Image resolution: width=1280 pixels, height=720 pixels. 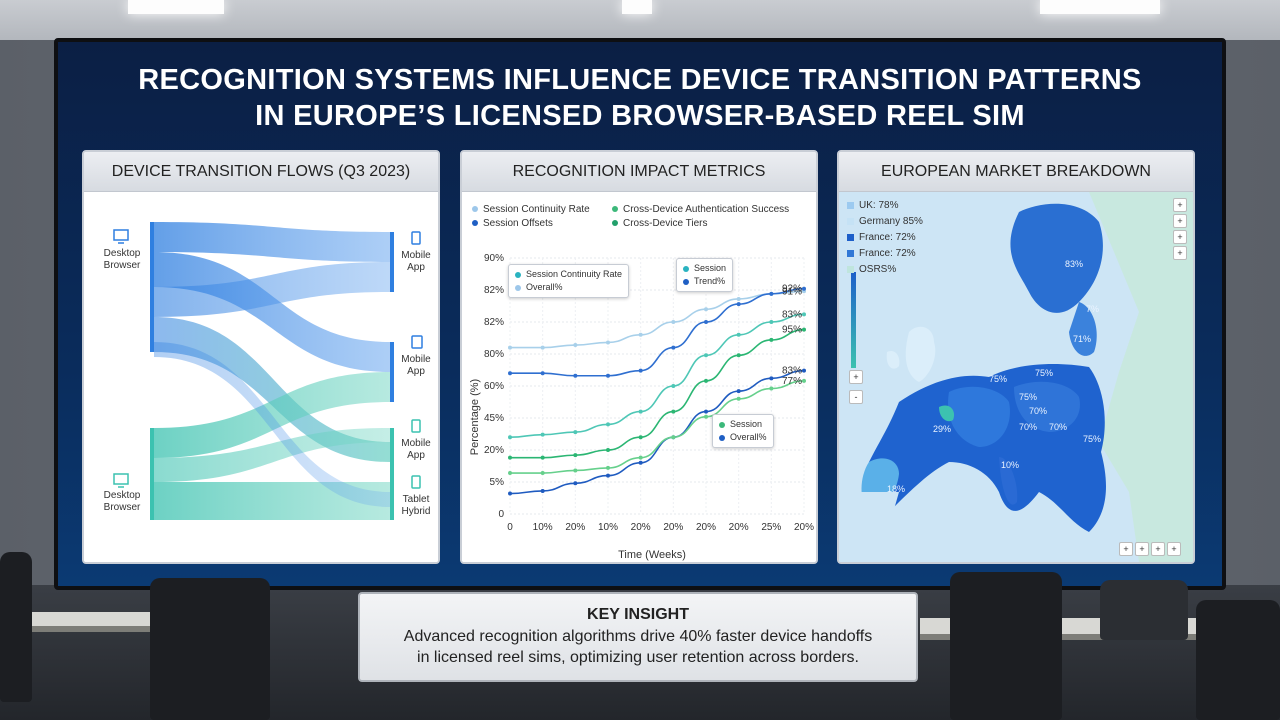 I want to click on node-label: Tablet, so click(x=416, y=499).